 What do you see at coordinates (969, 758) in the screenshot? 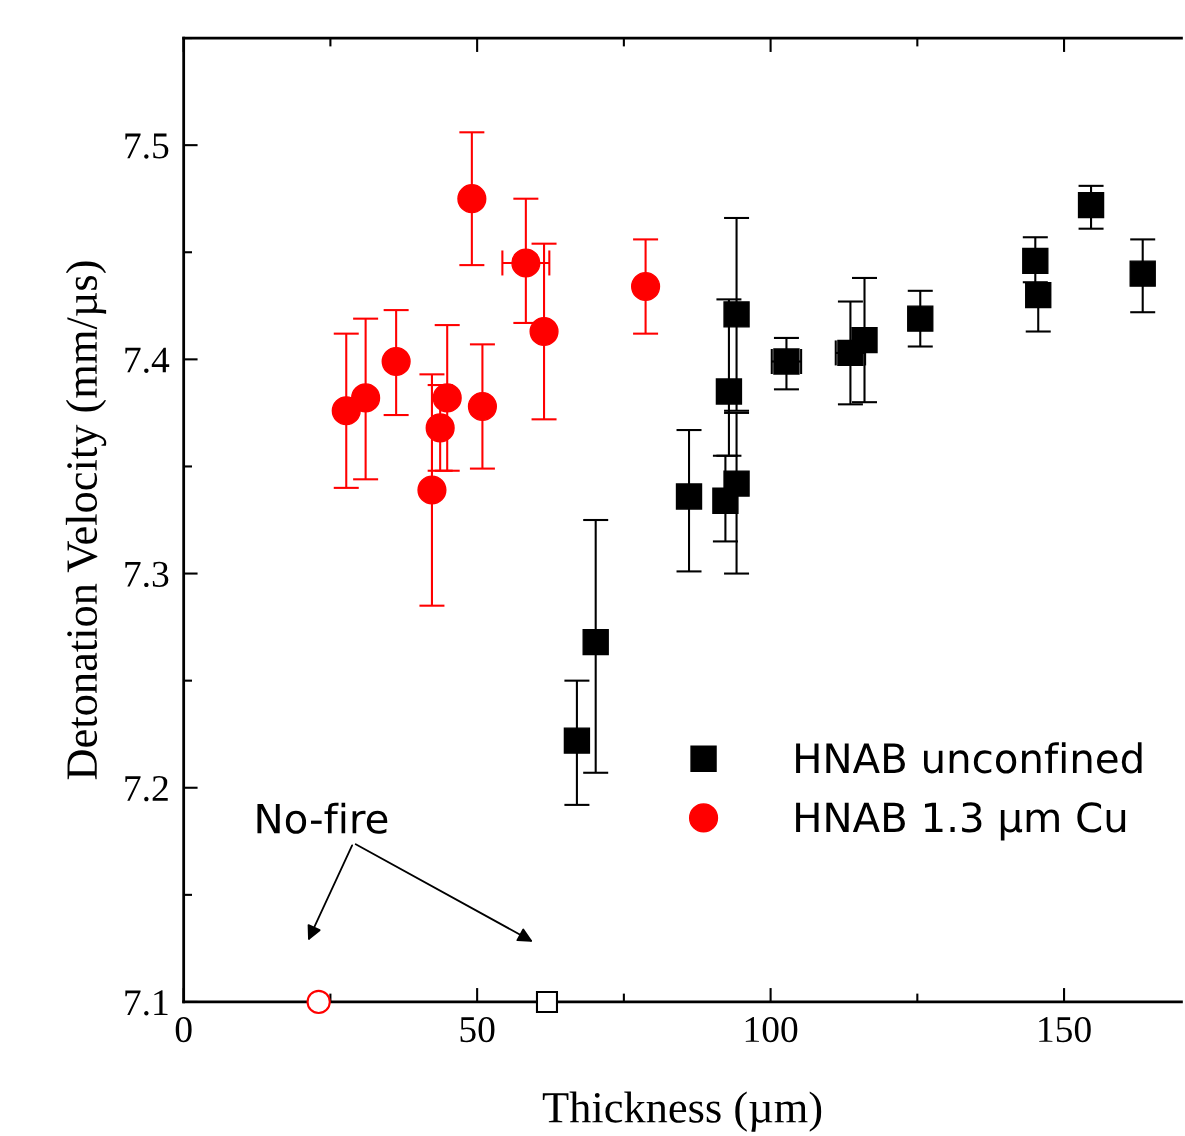
I see `legend-label: HNAB unconfined` at bounding box center [969, 758].